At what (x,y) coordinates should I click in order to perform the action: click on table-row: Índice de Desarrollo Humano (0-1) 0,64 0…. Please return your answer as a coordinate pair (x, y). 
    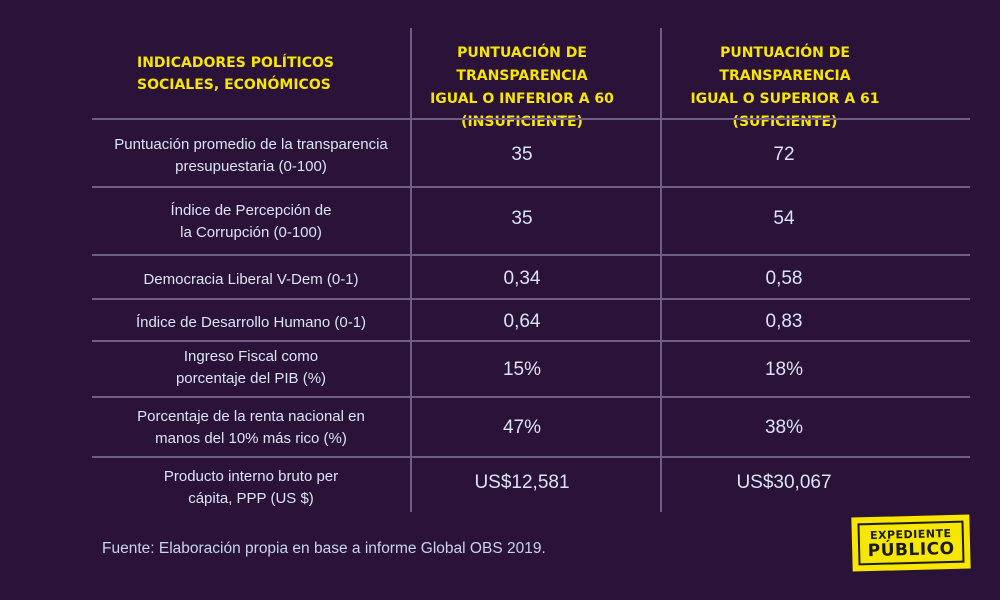
    Looking at the image, I should click on (531, 320).